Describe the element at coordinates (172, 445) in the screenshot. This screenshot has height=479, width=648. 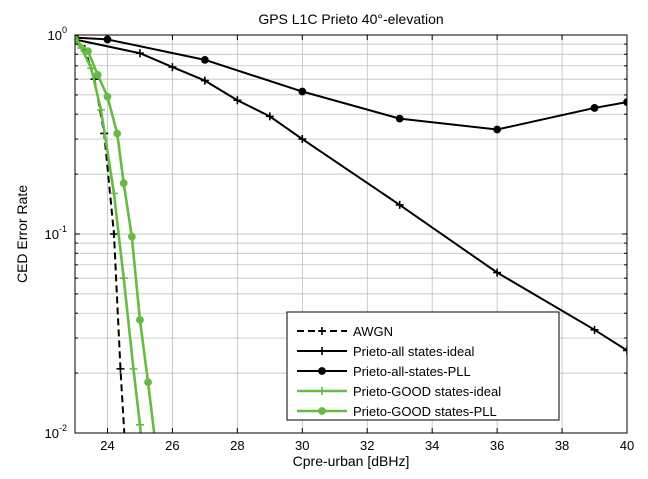
I see `x-tick-label: 26` at that location.